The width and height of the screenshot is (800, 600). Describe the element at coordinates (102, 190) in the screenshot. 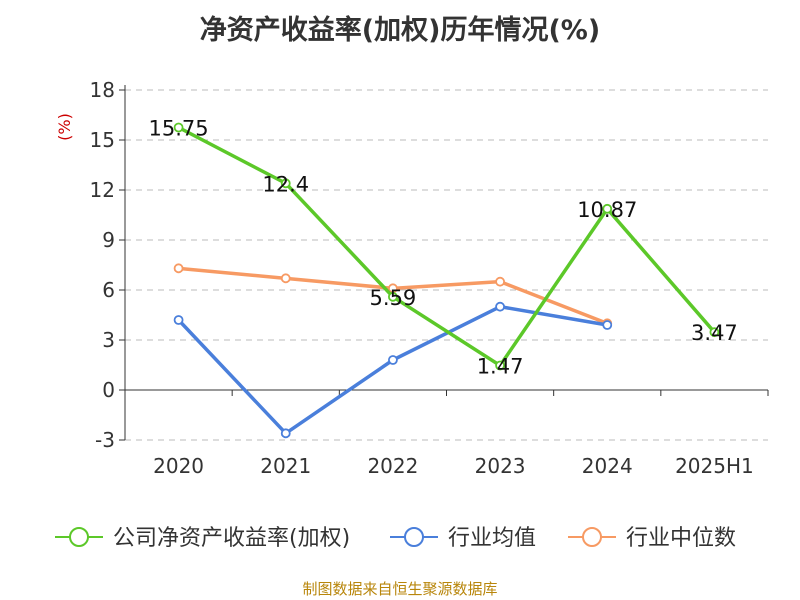

I see `y-tick-label: 12` at that location.